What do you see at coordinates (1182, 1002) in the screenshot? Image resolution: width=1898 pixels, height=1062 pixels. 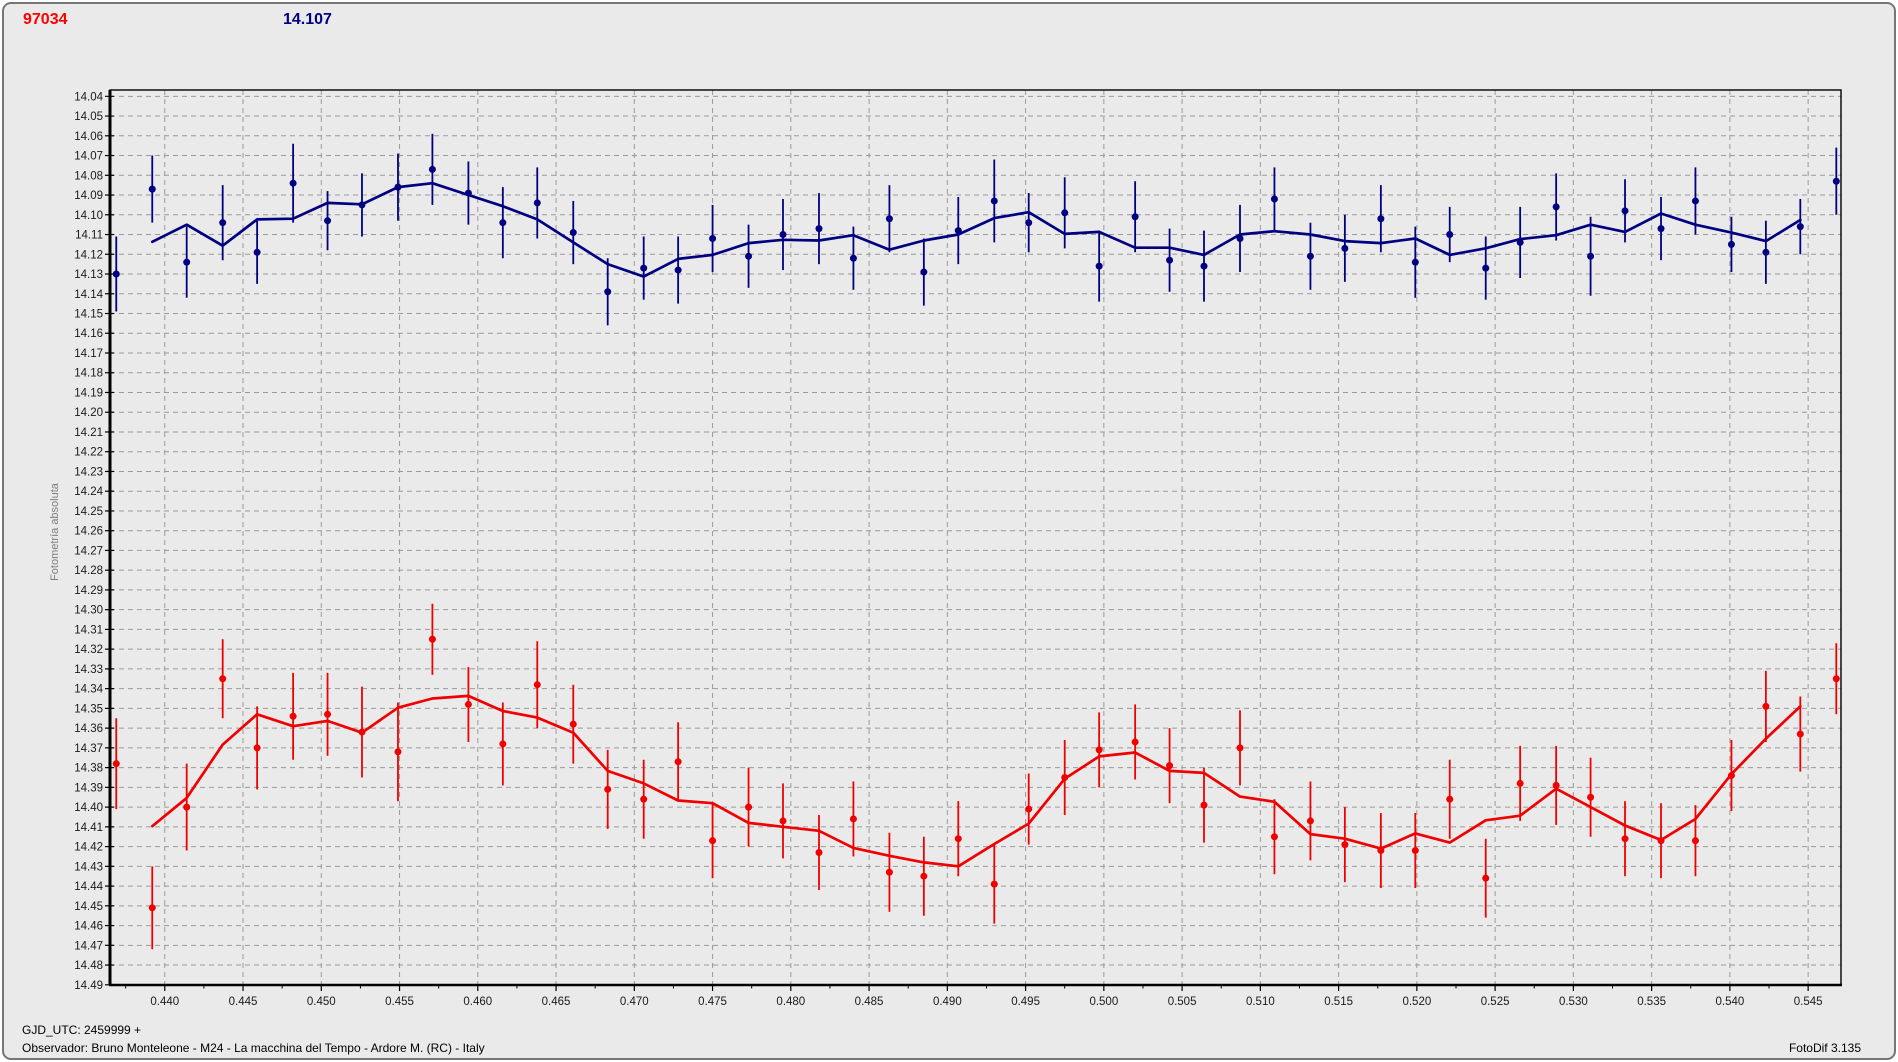 I see `x-tick-label: 0.505` at bounding box center [1182, 1002].